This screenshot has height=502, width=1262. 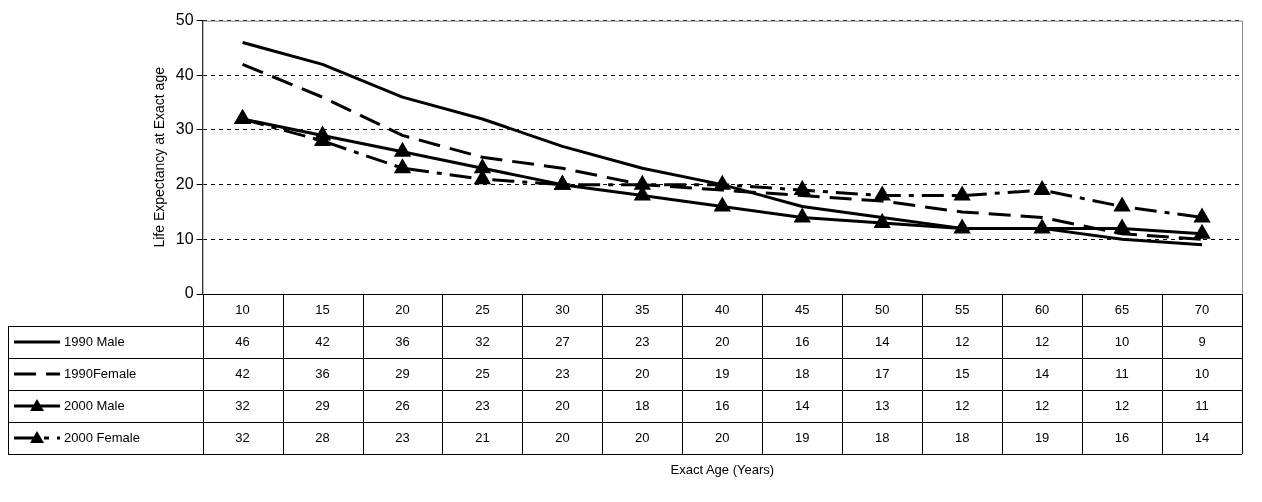 I want to click on x-tick-label: 65, so click(x=1122, y=309).